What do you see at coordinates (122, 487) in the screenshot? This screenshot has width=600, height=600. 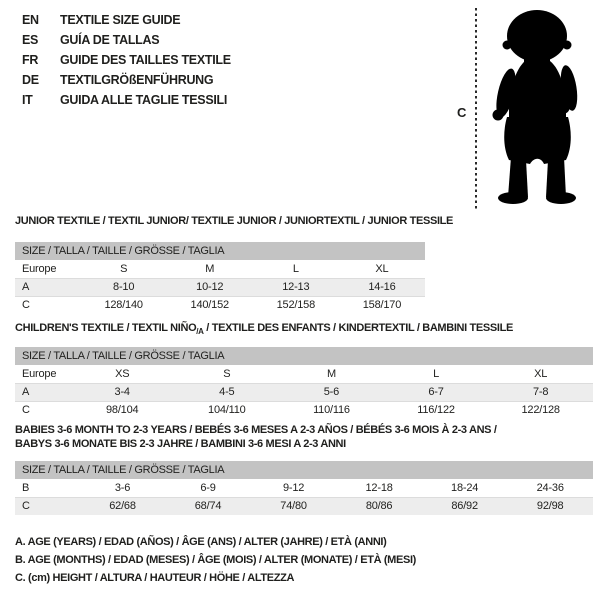 I see `value-cell: 3-6` at bounding box center [122, 487].